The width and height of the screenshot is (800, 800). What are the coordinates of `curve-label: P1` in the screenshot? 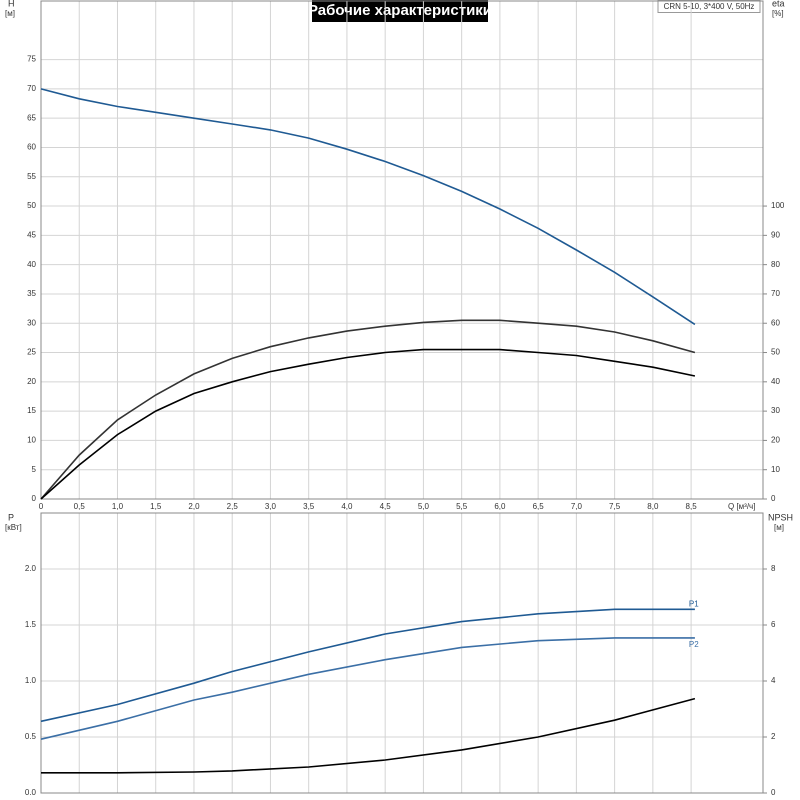 It's located at (694, 603).